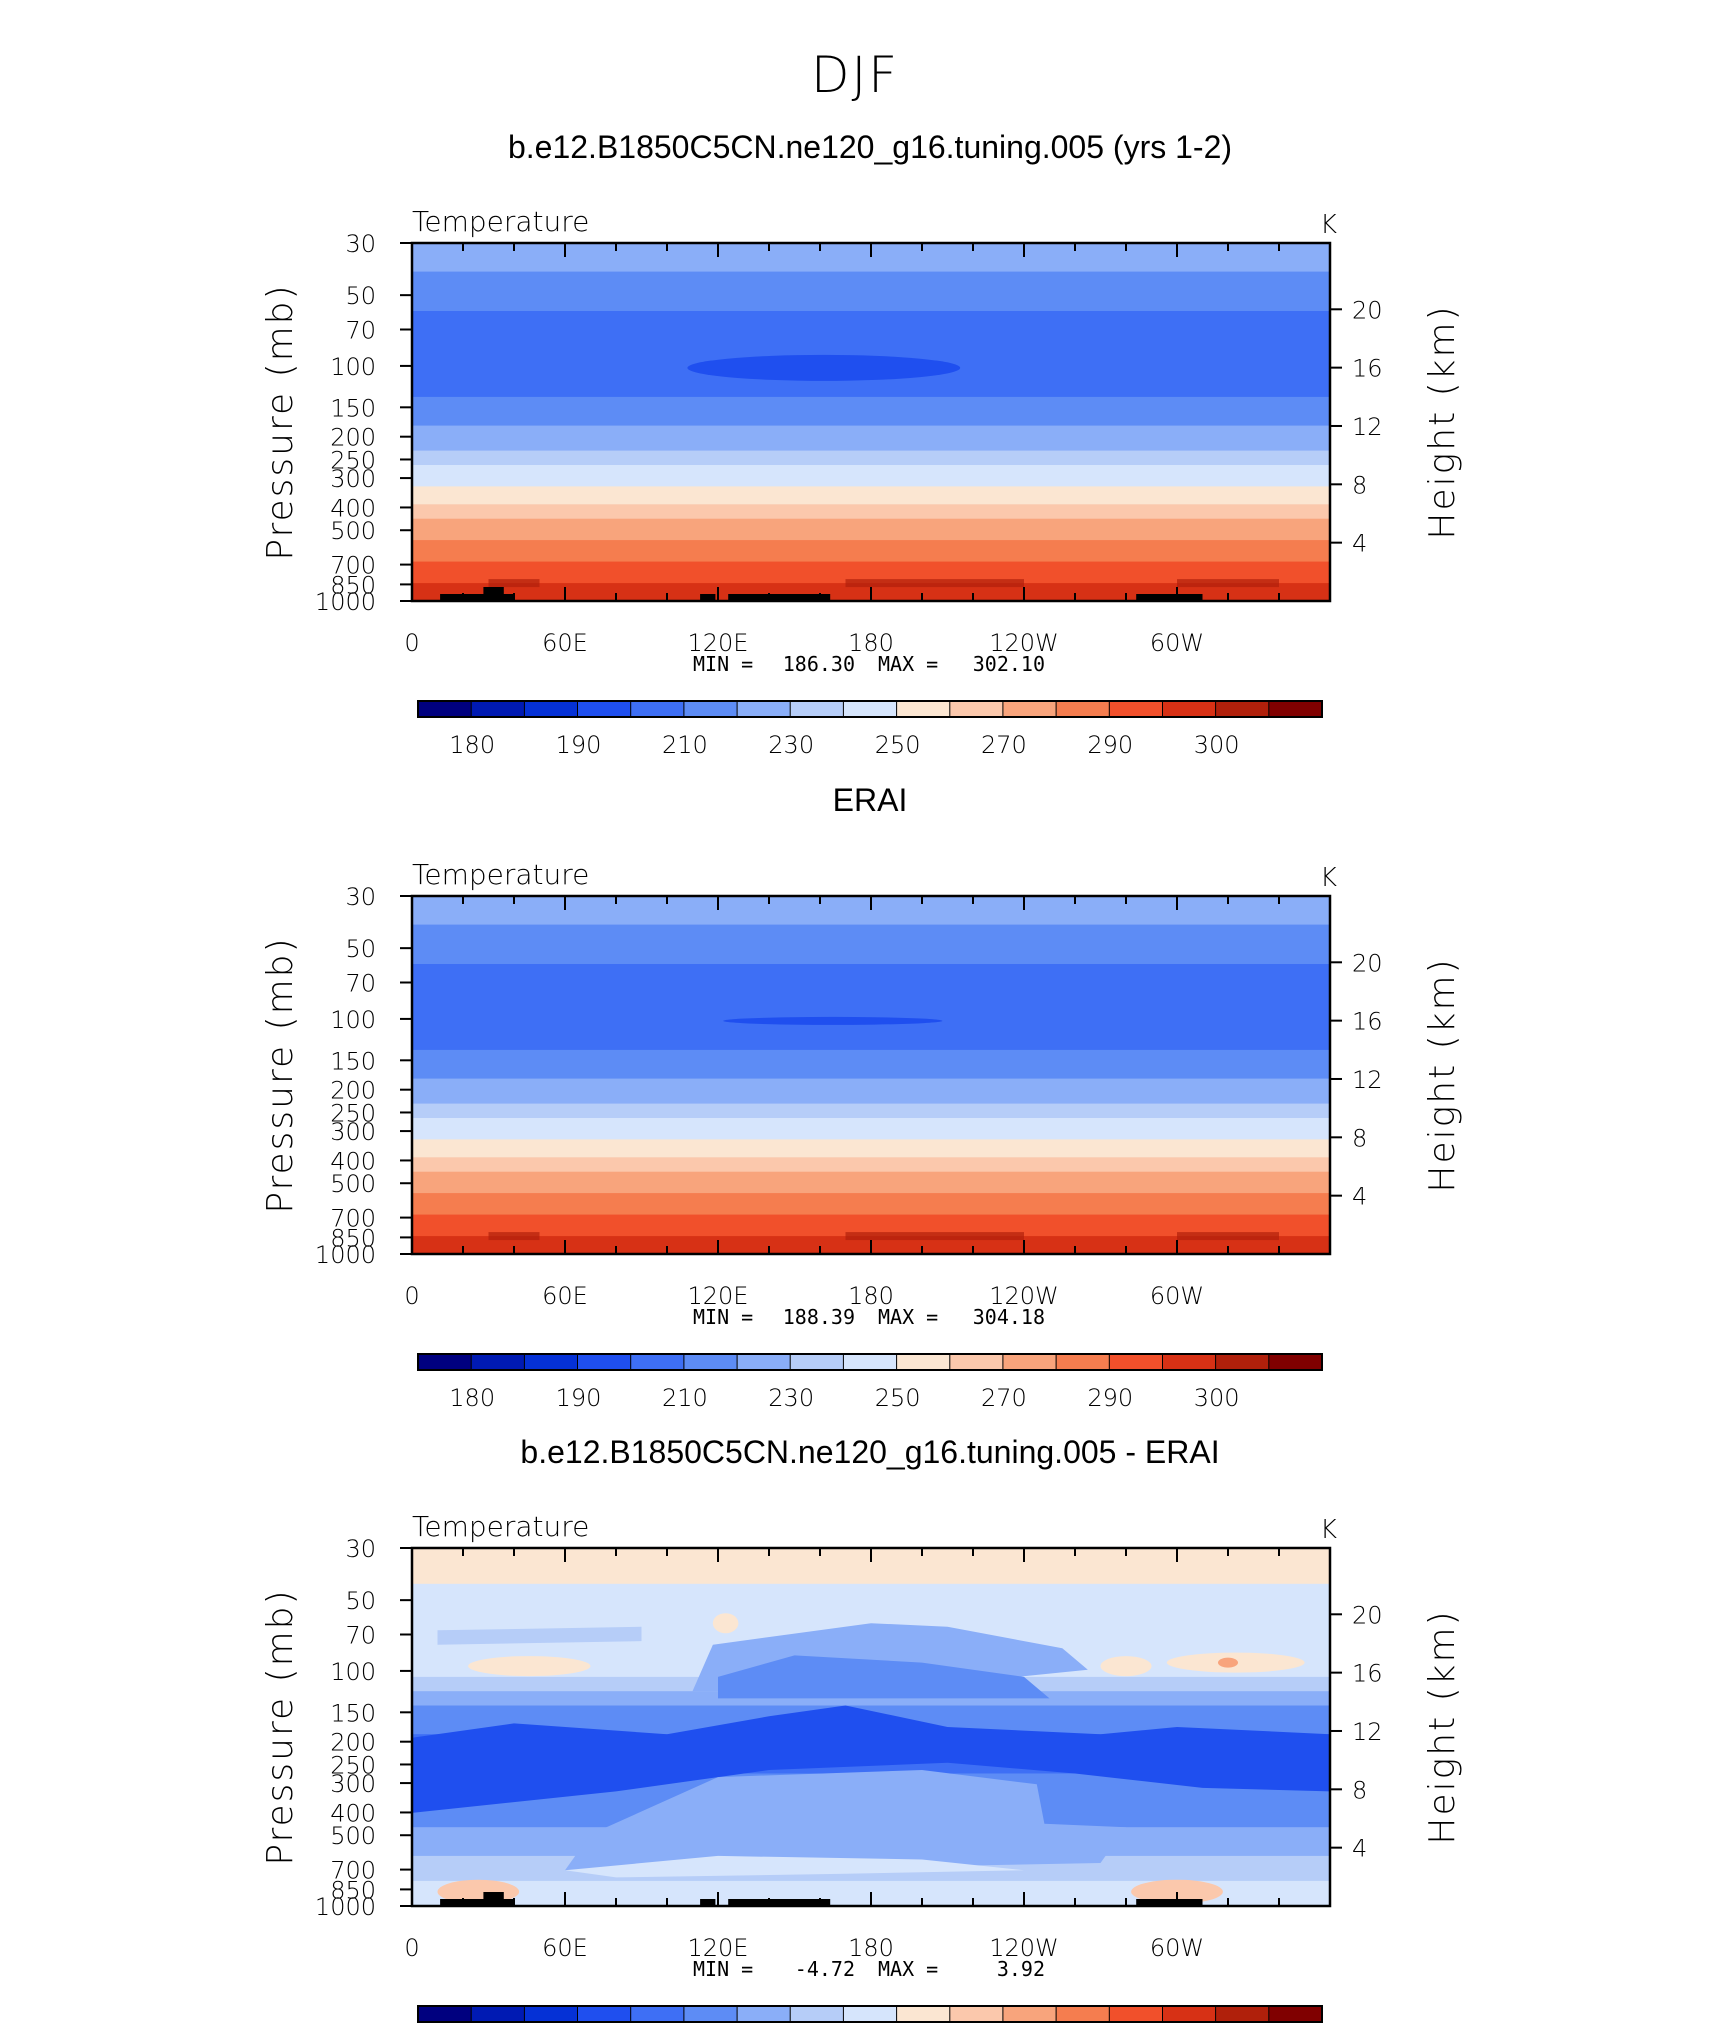  Describe the element at coordinates (736, 2037) in the screenshot. I see `colorbar-label: −2` at that location.